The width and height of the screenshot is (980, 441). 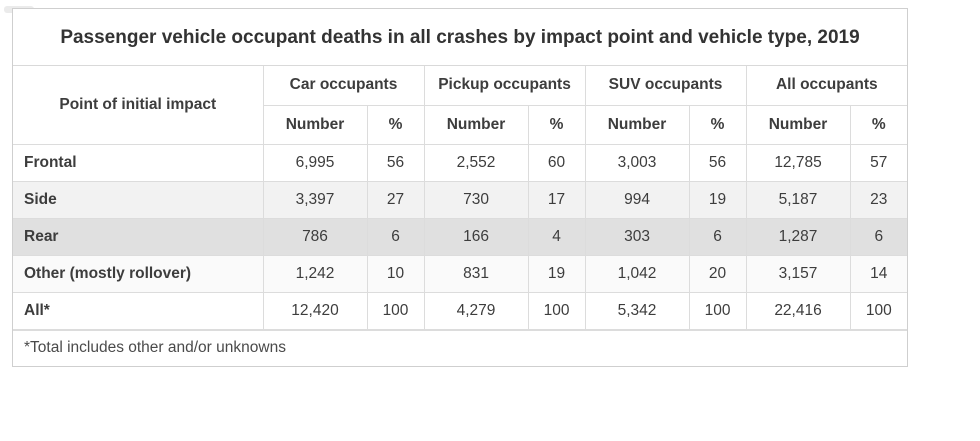 I want to click on subheader-all-number: Number, so click(x=798, y=124).